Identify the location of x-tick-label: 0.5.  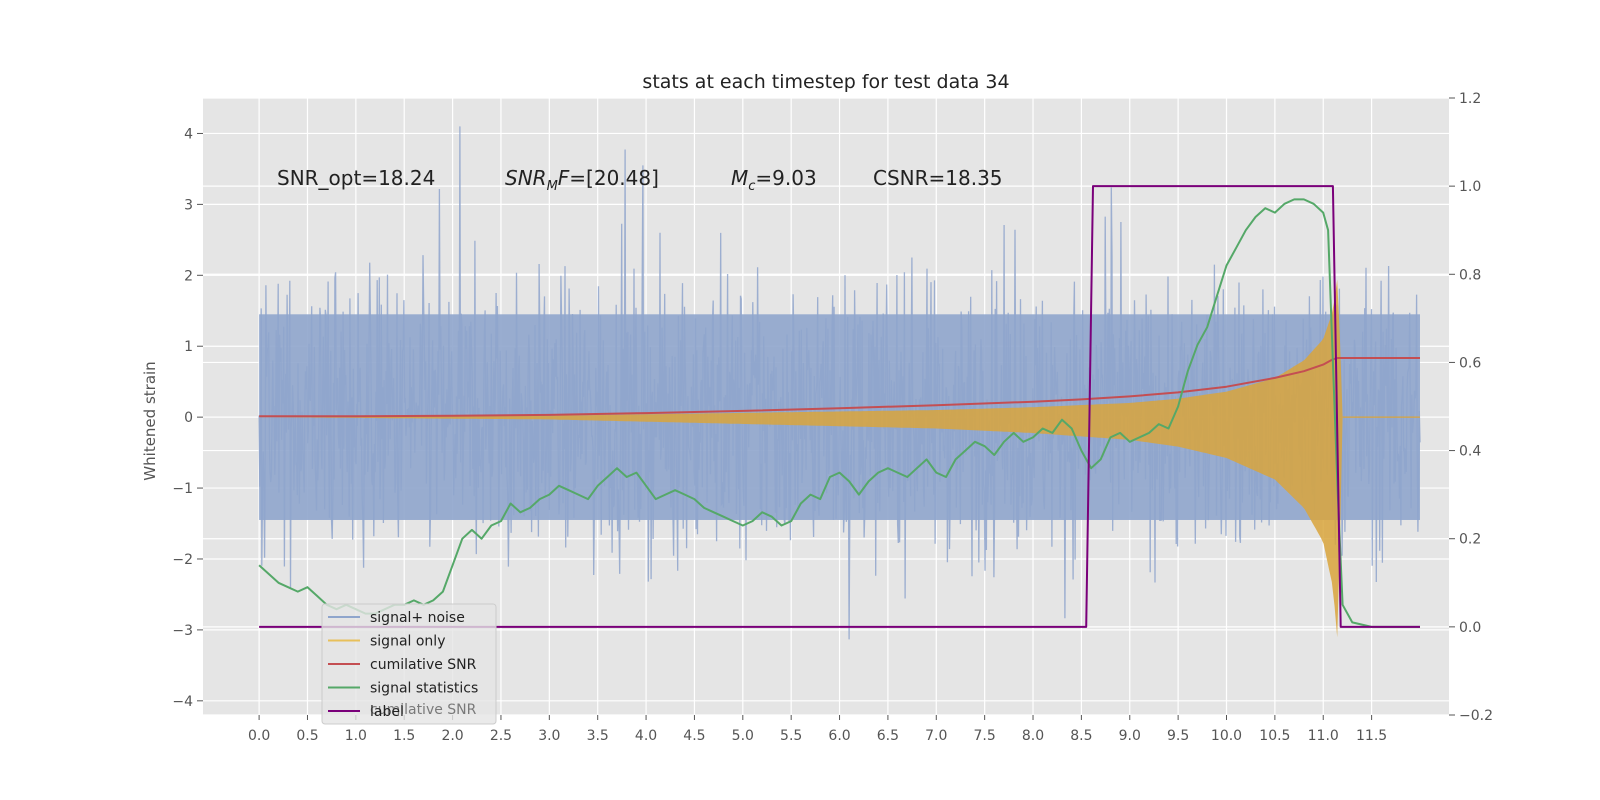
(307, 736).